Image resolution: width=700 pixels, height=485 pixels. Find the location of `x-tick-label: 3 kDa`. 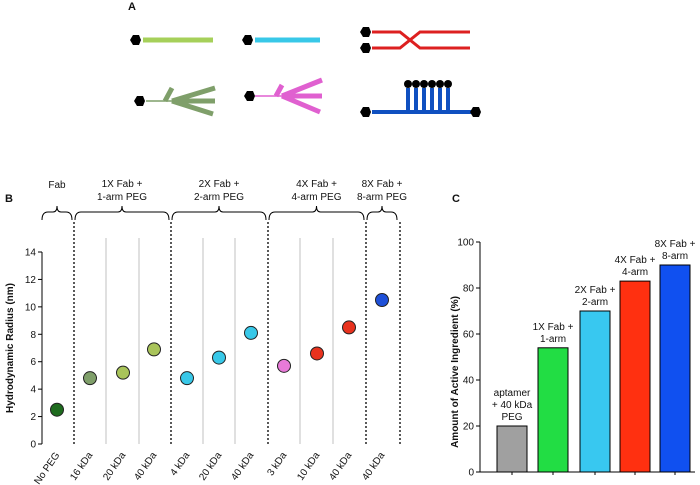

x-tick-label: 3 kDa is located at coordinates (277, 464).